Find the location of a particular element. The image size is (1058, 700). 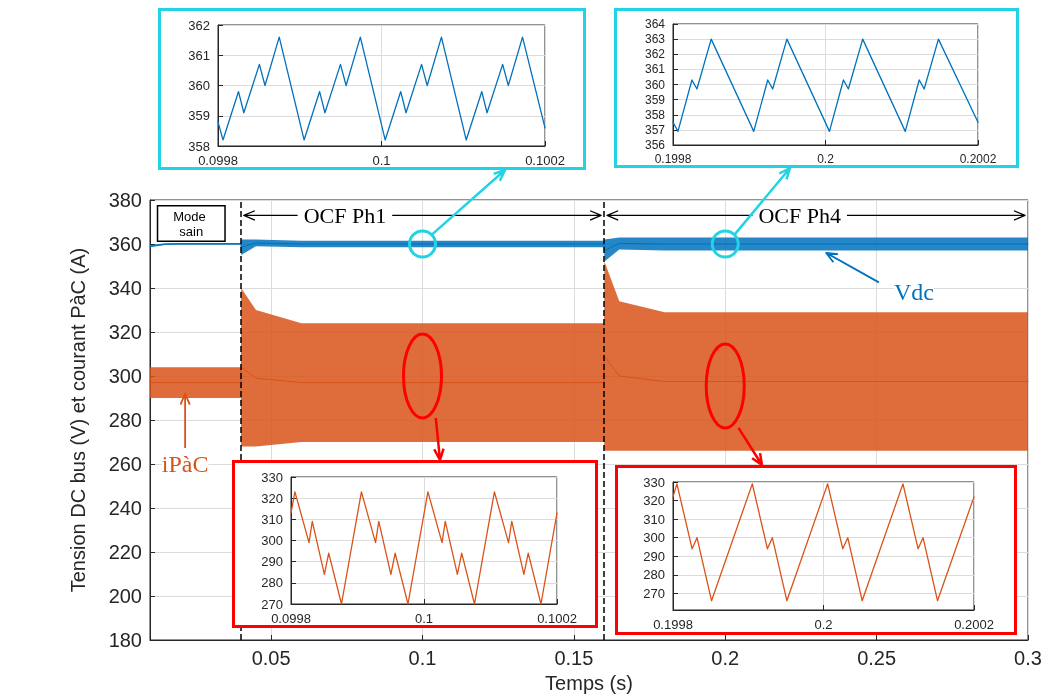

y-tick-label: 200 is located at coordinates (125, 596).